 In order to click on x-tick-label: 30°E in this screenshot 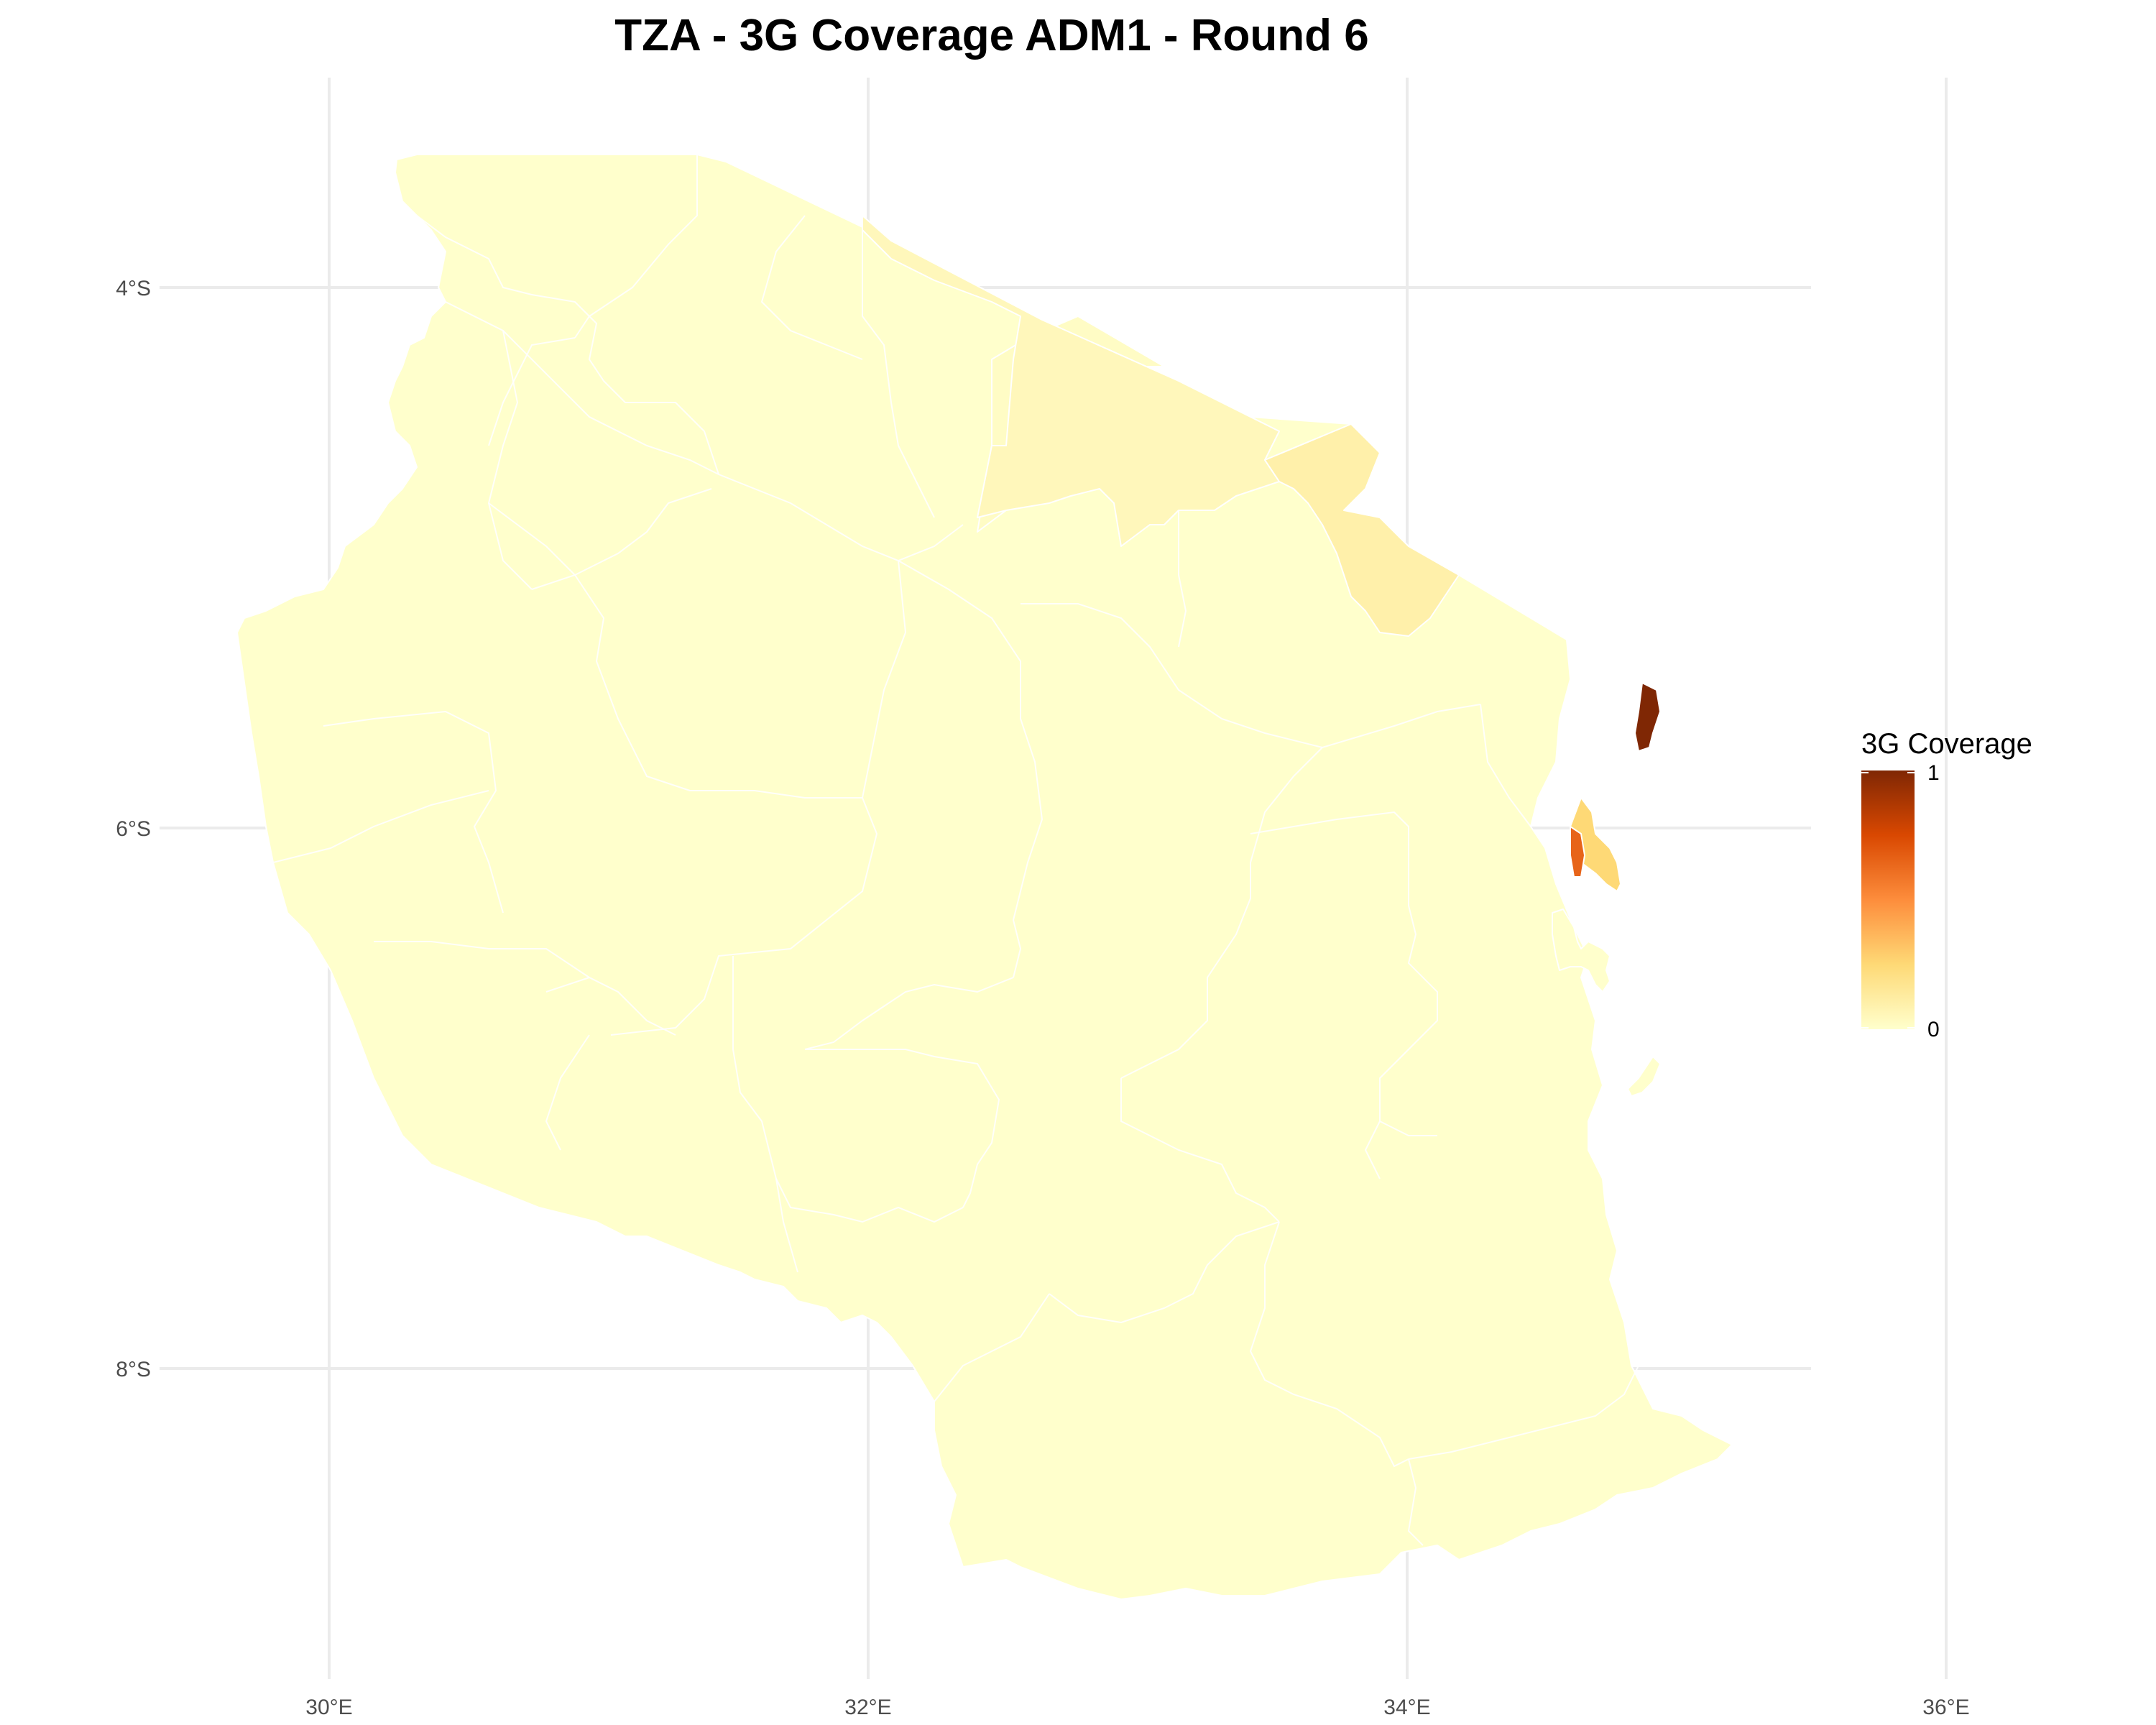, I will do `click(328, 1707)`.